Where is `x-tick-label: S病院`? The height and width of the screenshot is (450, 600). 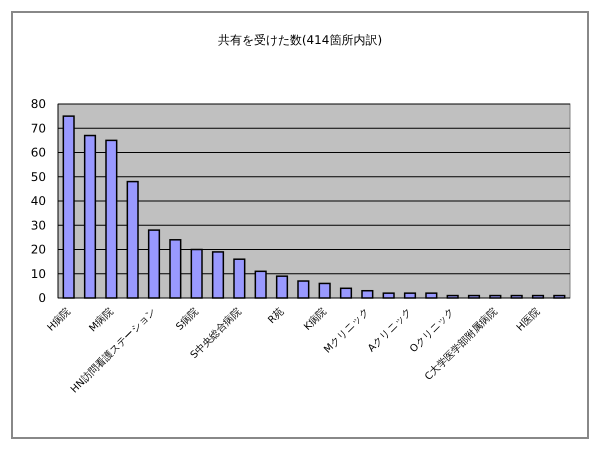 x-tick-label: S病院 is located at coordinates (187, 319).